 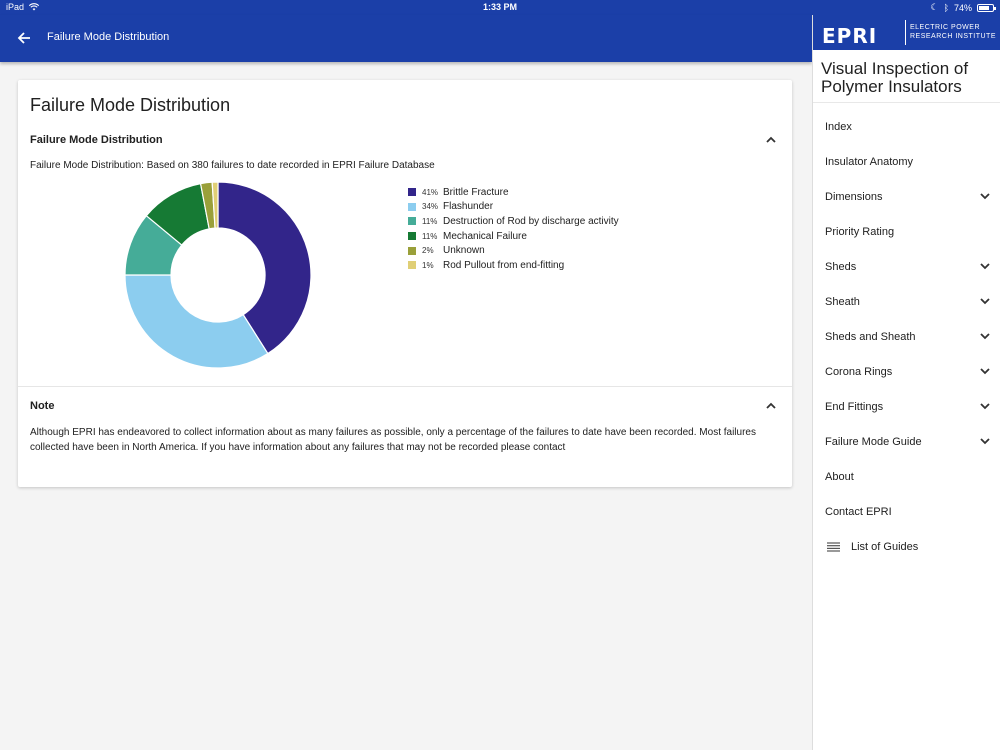 I want to click on nav-item-about: About, so click(x=906, y=476).